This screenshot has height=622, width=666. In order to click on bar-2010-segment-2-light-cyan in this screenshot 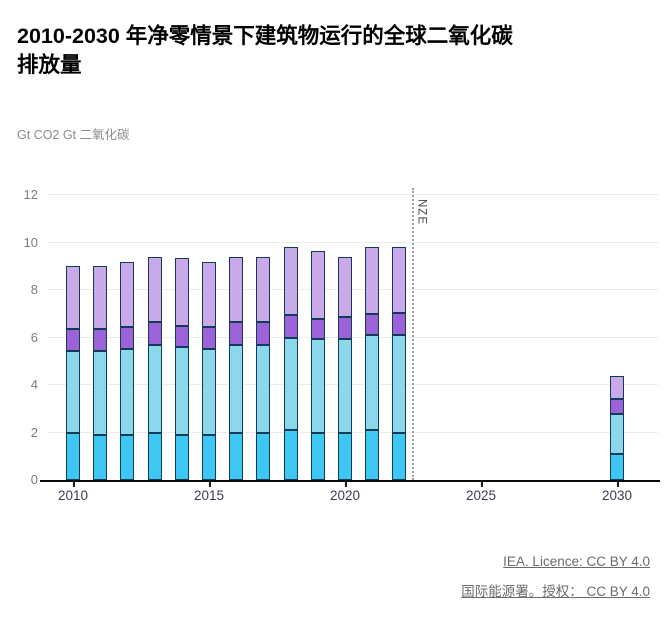, I will do `click(73, 391)`.